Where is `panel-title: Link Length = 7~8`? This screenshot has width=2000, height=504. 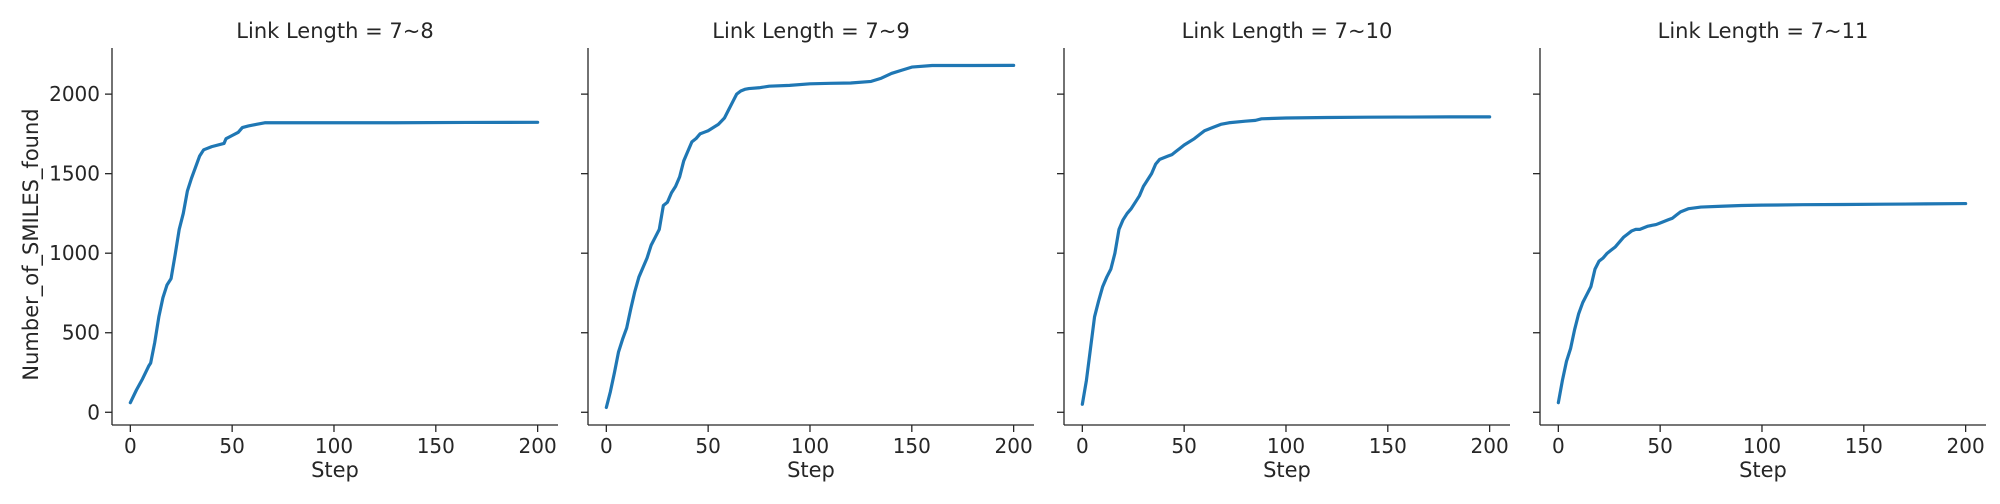 panel-title: Link Length = 7~8 is located at coordinates (334, 31).